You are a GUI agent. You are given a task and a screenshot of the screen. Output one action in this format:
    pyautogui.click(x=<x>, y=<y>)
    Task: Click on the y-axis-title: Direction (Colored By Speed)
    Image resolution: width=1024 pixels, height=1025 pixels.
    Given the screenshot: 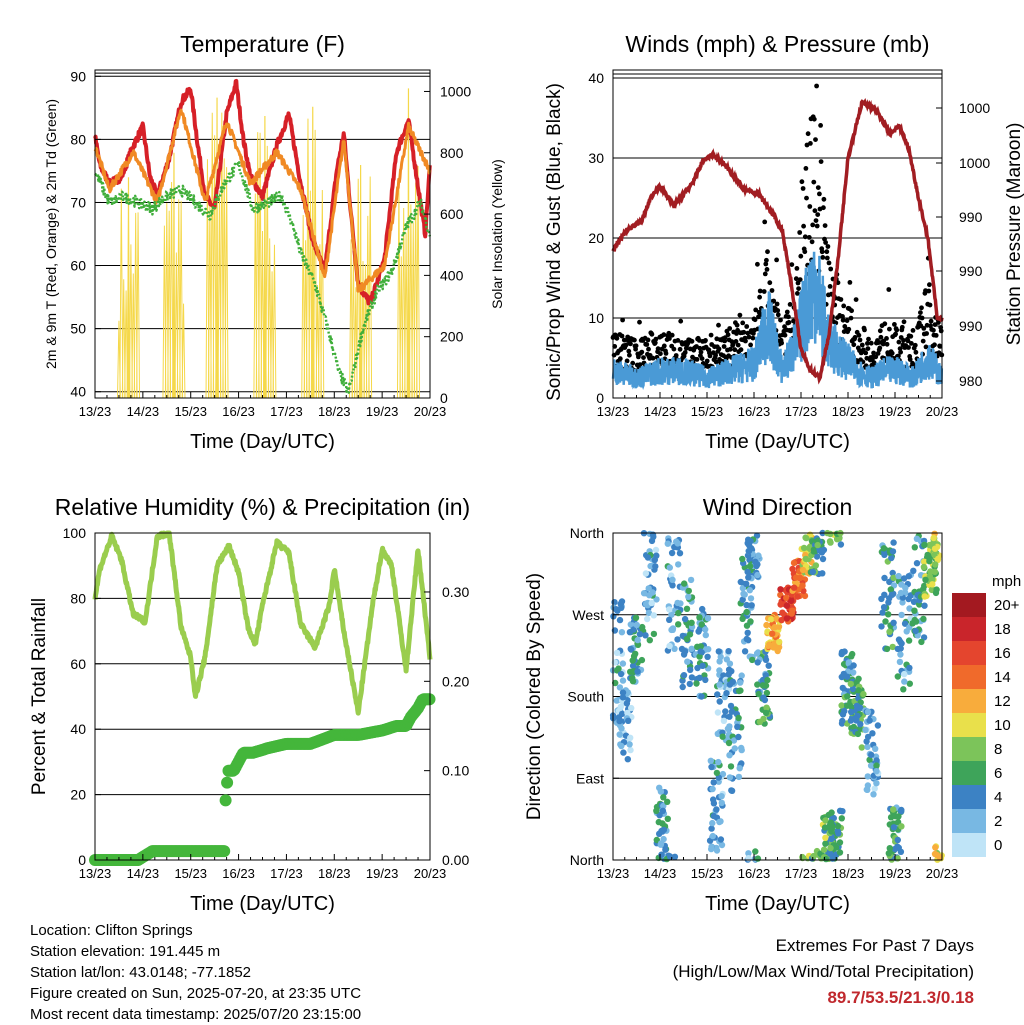 What is the action you would take?
    pyautogui.click(x=534, y=696)
    